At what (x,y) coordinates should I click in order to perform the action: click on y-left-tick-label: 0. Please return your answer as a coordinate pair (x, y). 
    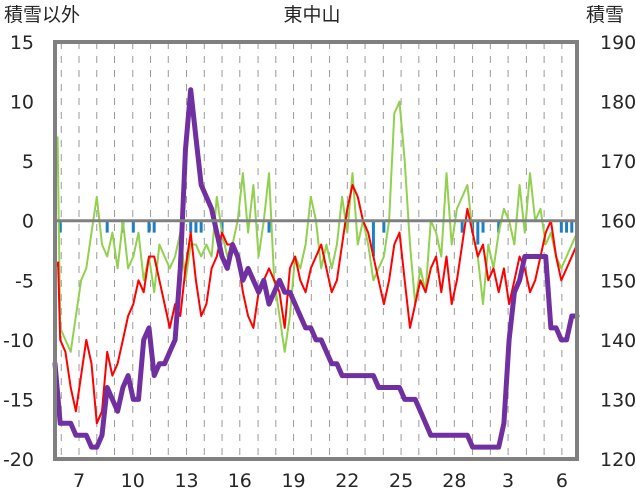
    Looking at the image, I should click on (28, 222).